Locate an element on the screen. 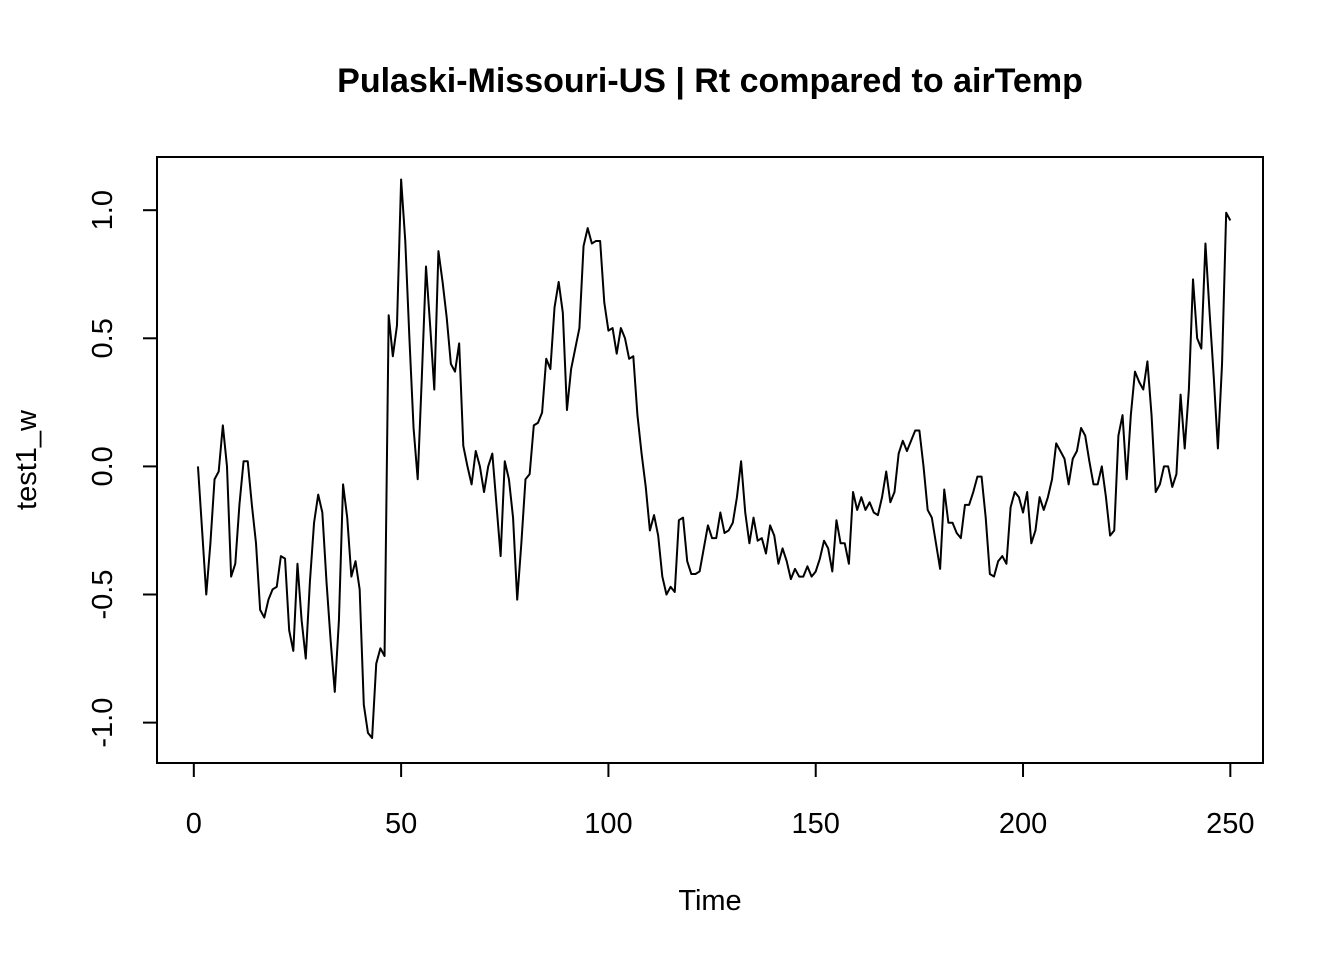  y-axis-label: test1_w is located at coordinates (27, 459).